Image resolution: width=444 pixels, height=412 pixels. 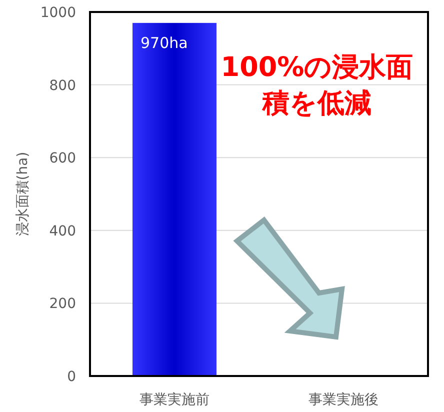 I want to click on y-tick-label: 400, so click(x=62, y=231).